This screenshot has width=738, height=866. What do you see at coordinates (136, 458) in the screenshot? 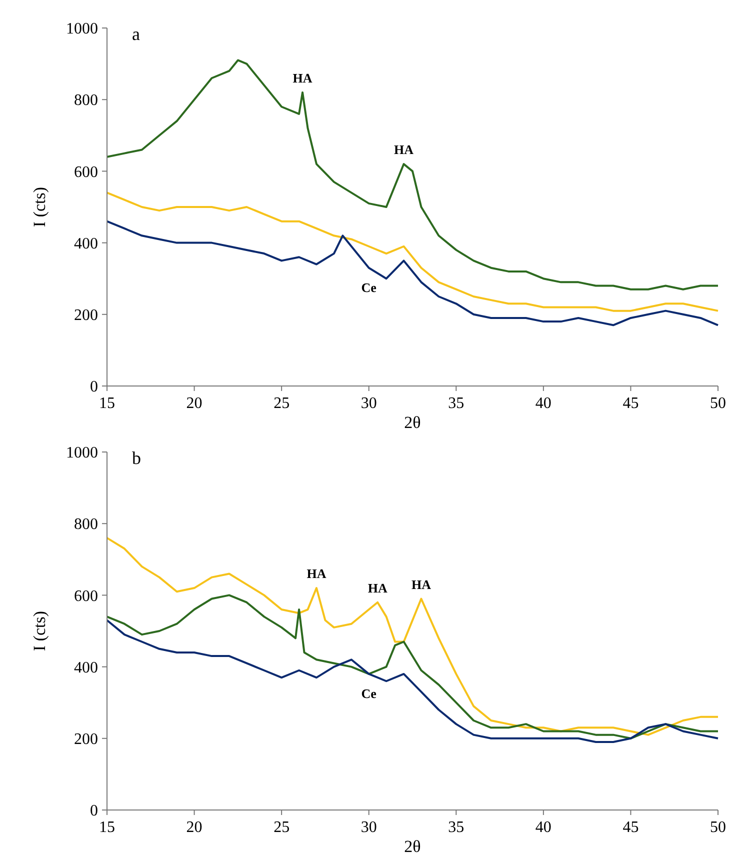
I see `chart-title: b` at bounding box center [136, 458].